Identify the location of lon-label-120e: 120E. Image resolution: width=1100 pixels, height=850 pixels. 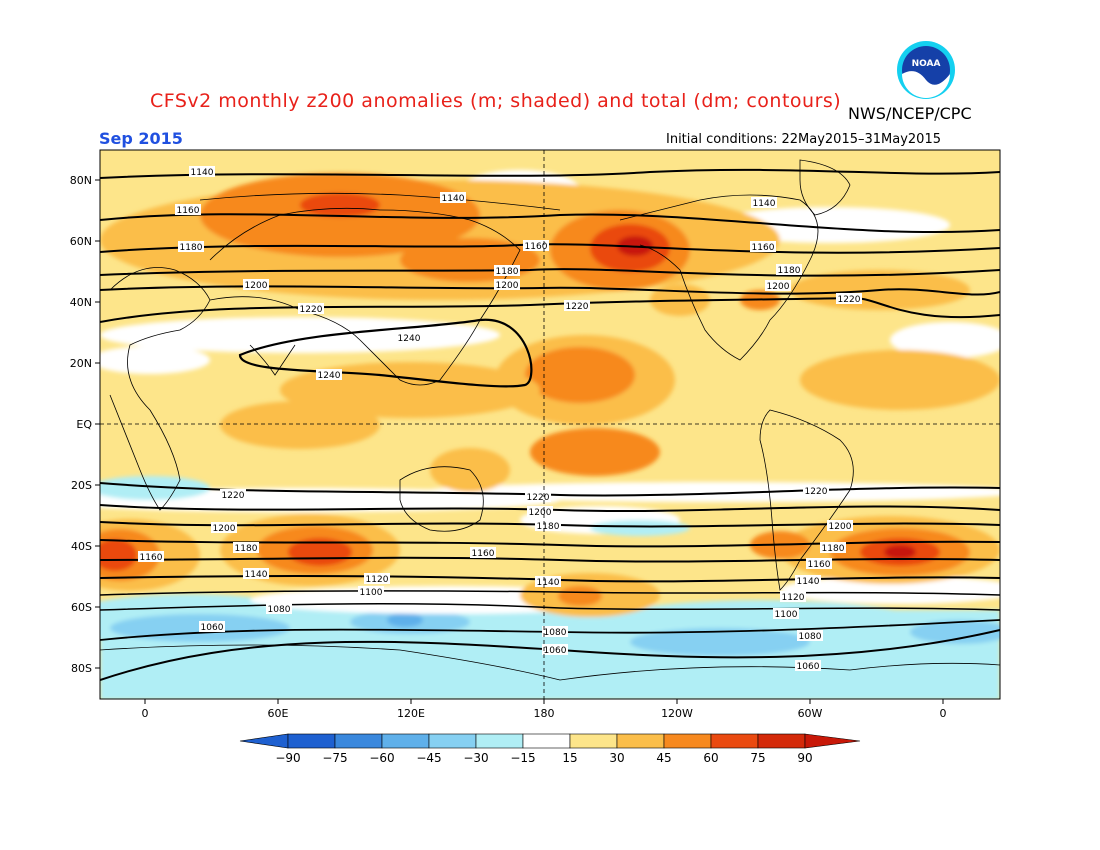
(411, 713).